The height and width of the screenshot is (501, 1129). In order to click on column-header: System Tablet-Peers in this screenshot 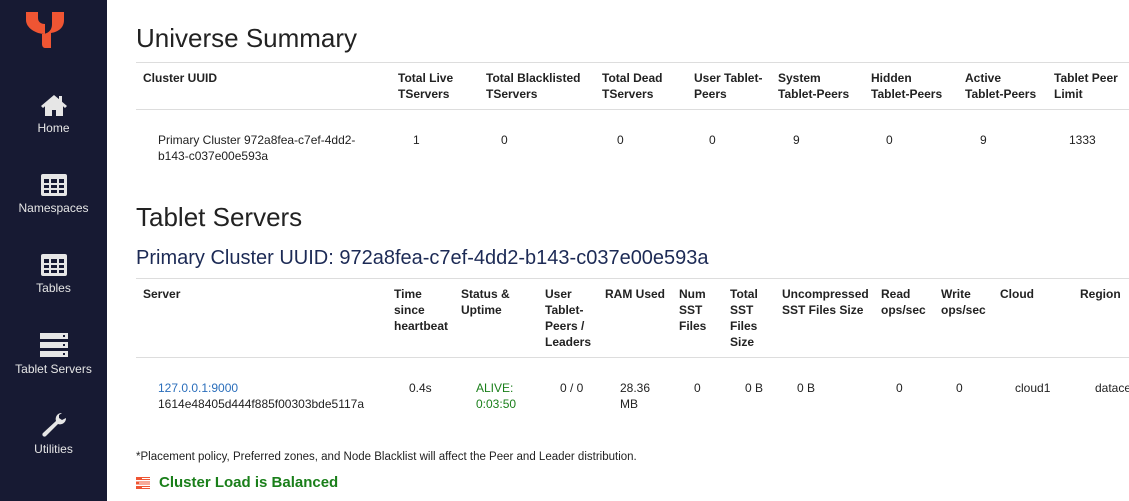, I will do `click(817, 86)`.